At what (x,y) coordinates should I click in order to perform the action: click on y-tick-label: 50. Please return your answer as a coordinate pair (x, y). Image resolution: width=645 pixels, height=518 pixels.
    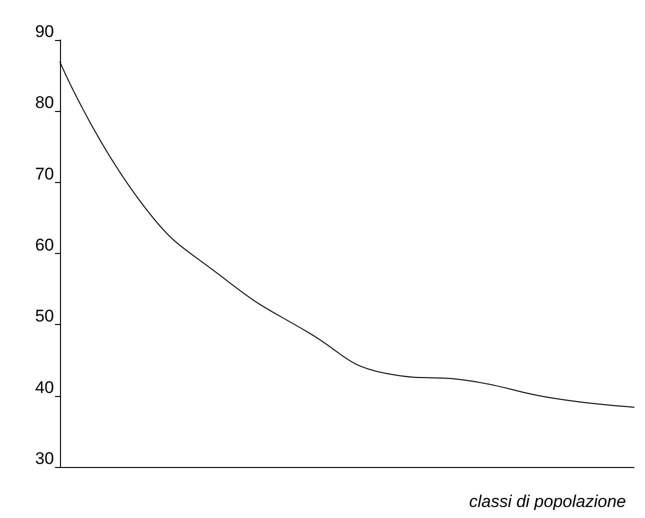
    Looking at the image, I should click on (44, 316).